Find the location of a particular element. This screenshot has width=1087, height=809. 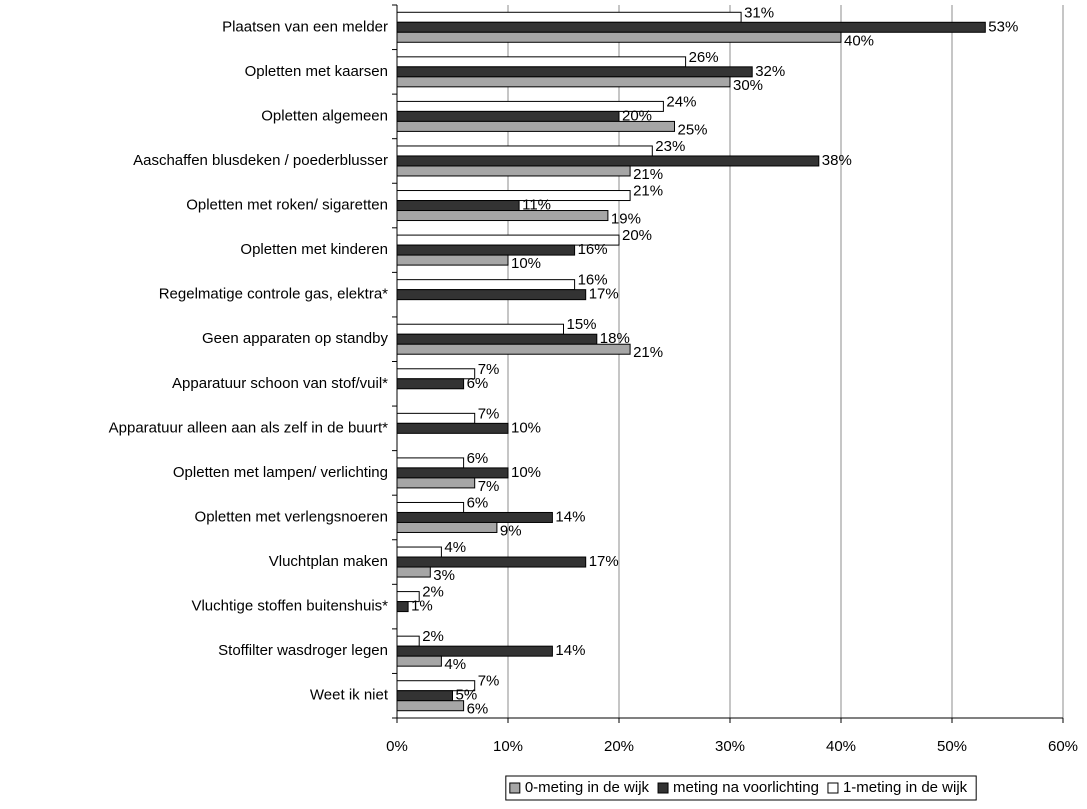

category-label: Apparatuur schoon van stof/vuil* is located at coordinates (280, 383).